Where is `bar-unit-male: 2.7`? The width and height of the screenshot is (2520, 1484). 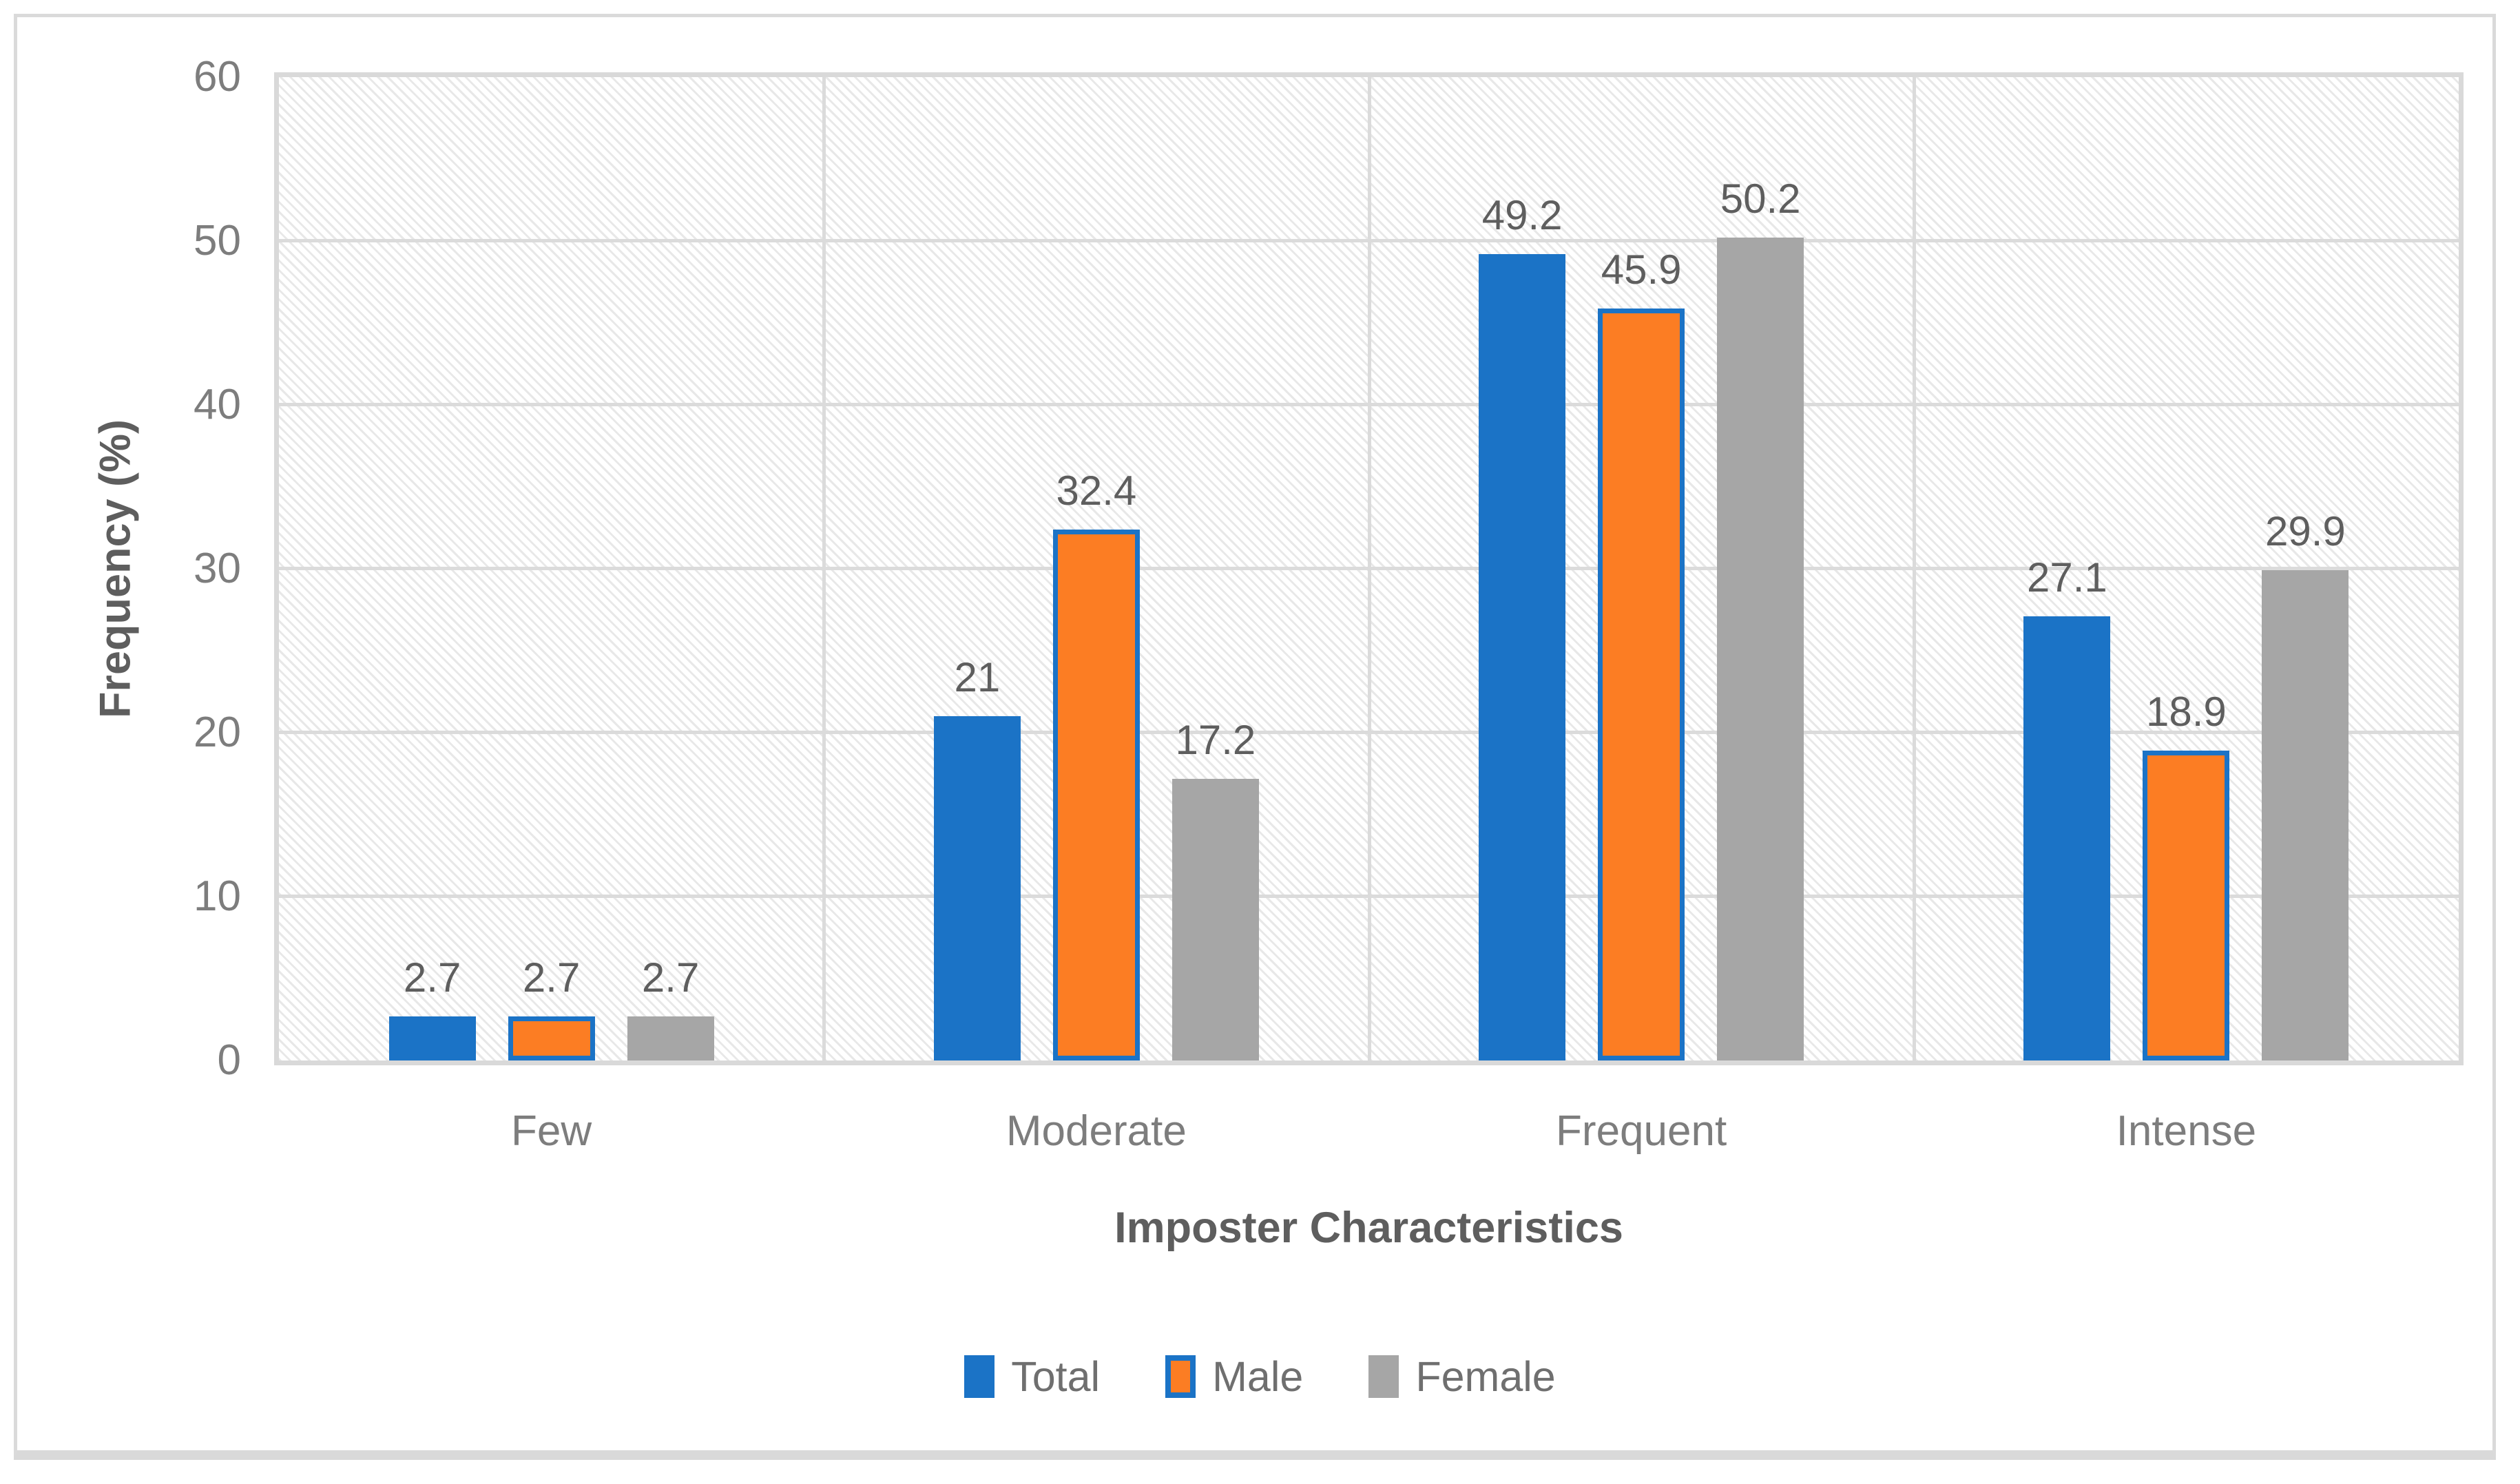 bar-unit-male: 2.7 is located at coordinates (551, 569).